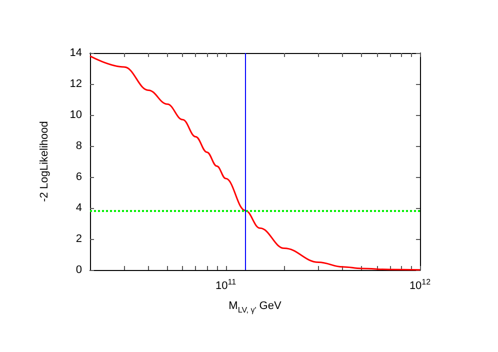  Describe the element at coordinates (76, 84) in the screenshot. I see `y-tick-label: 12` at that location.